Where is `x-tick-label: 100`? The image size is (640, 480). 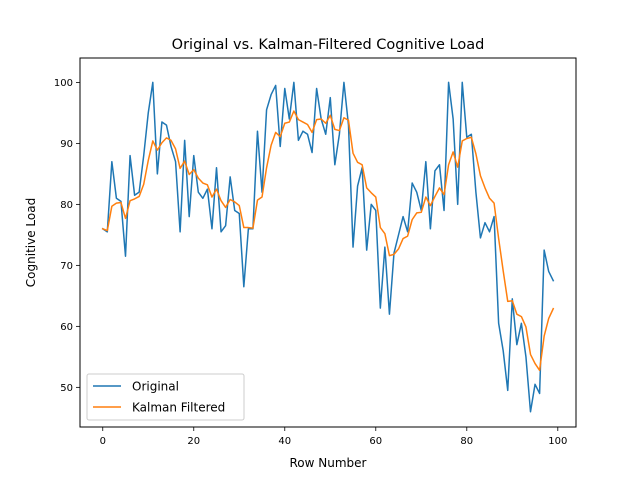 x-tick-label: 100 is located at coordinates (557, 441).